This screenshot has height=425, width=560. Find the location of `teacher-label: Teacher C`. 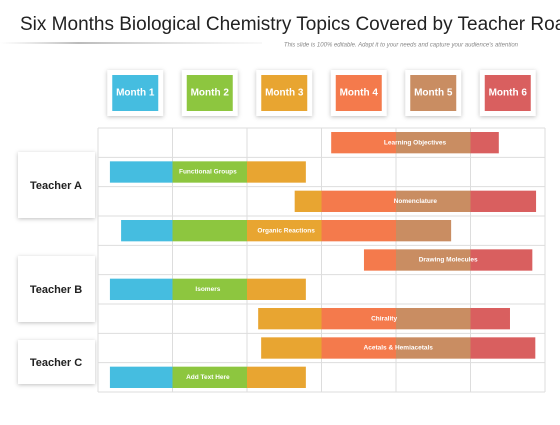

teacher-label: Teacher C is located at coordinates (56, 363).